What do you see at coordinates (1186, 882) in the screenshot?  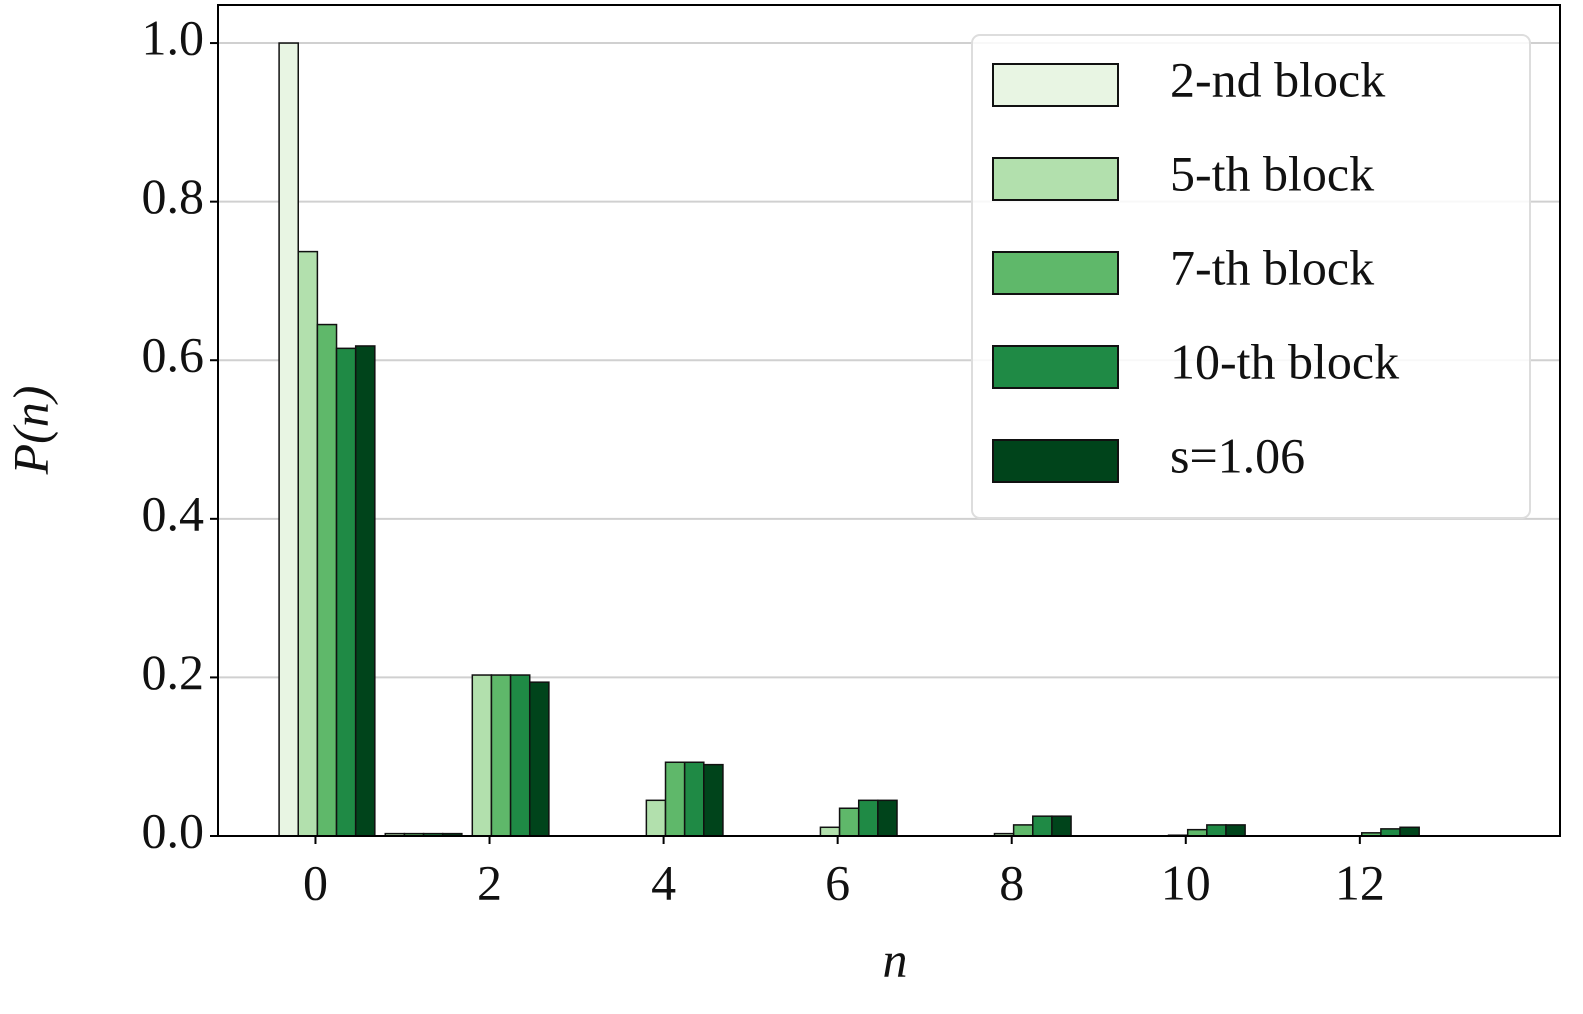 I see `x-tick-label: 10` at bounding box center [1186, 882].